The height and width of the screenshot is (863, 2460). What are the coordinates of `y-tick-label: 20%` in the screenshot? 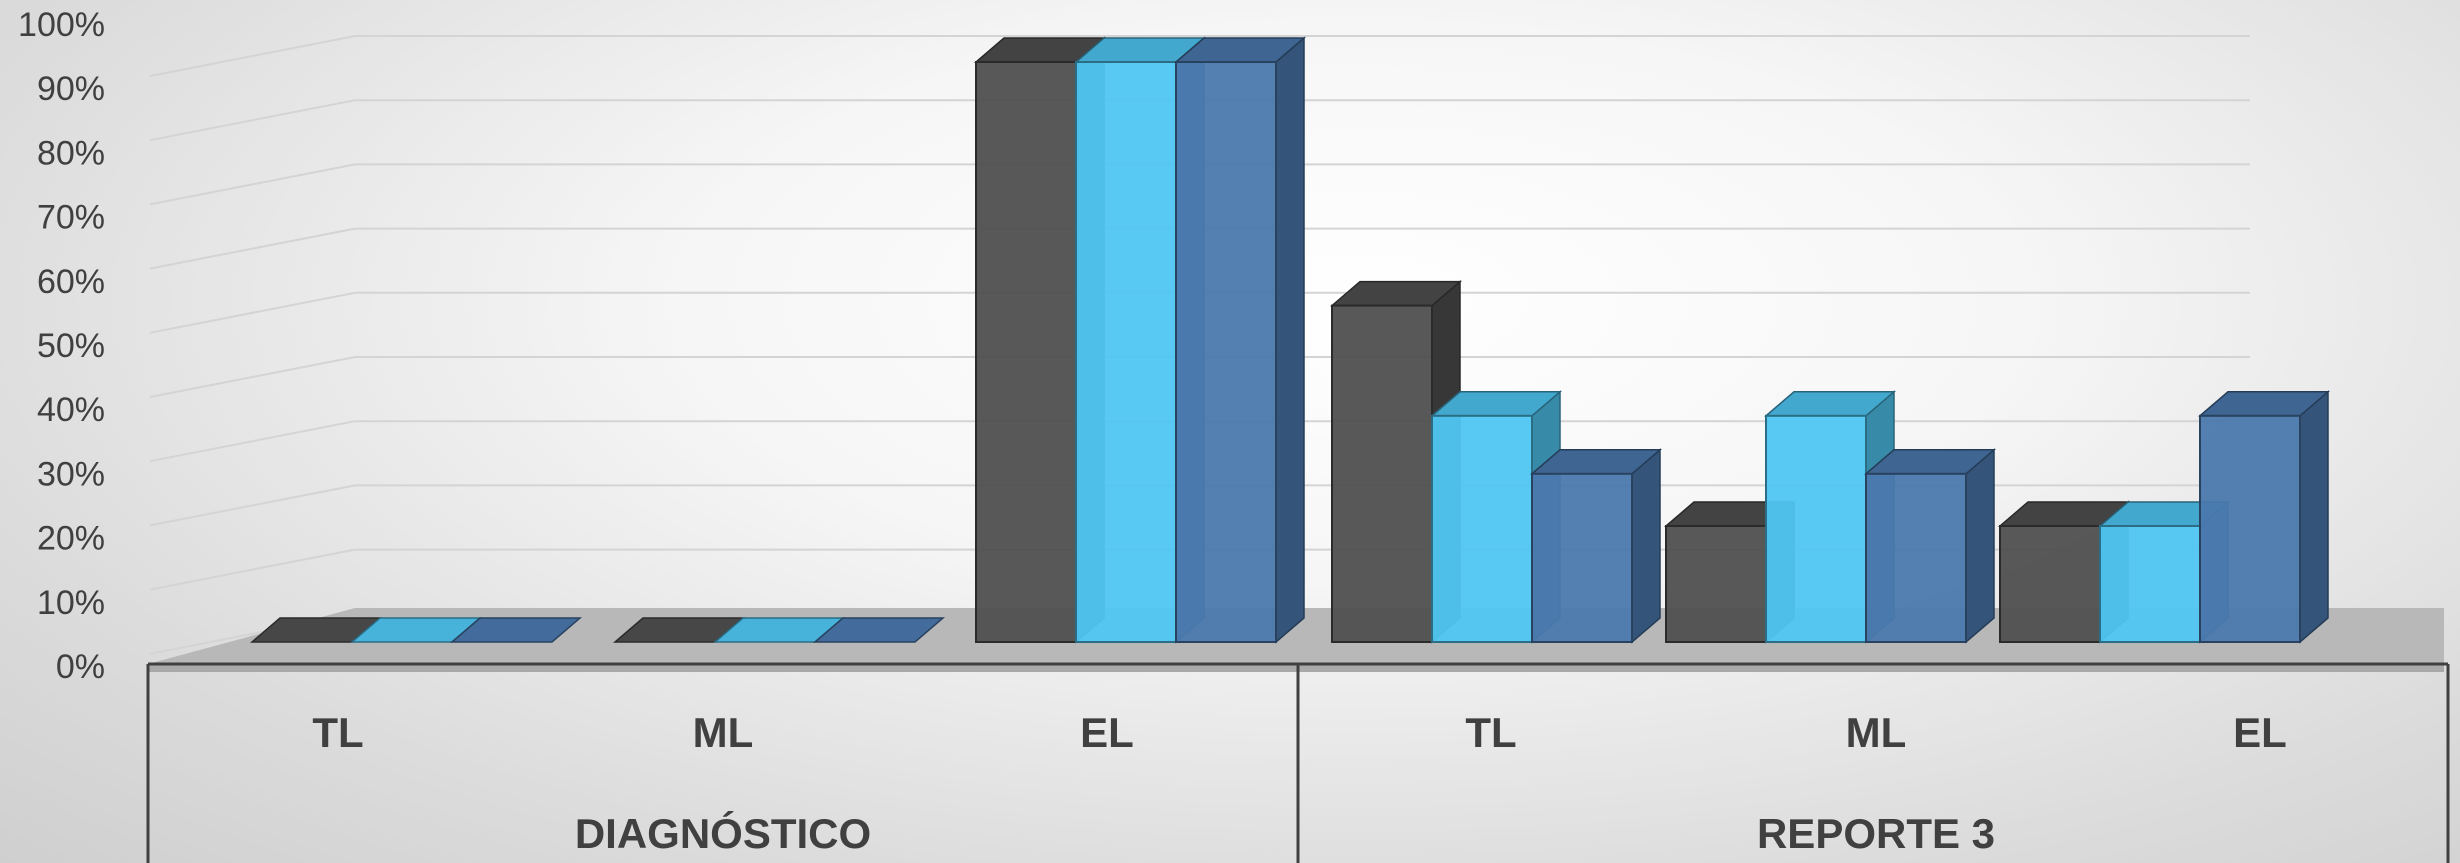 It's located at (71, 539).